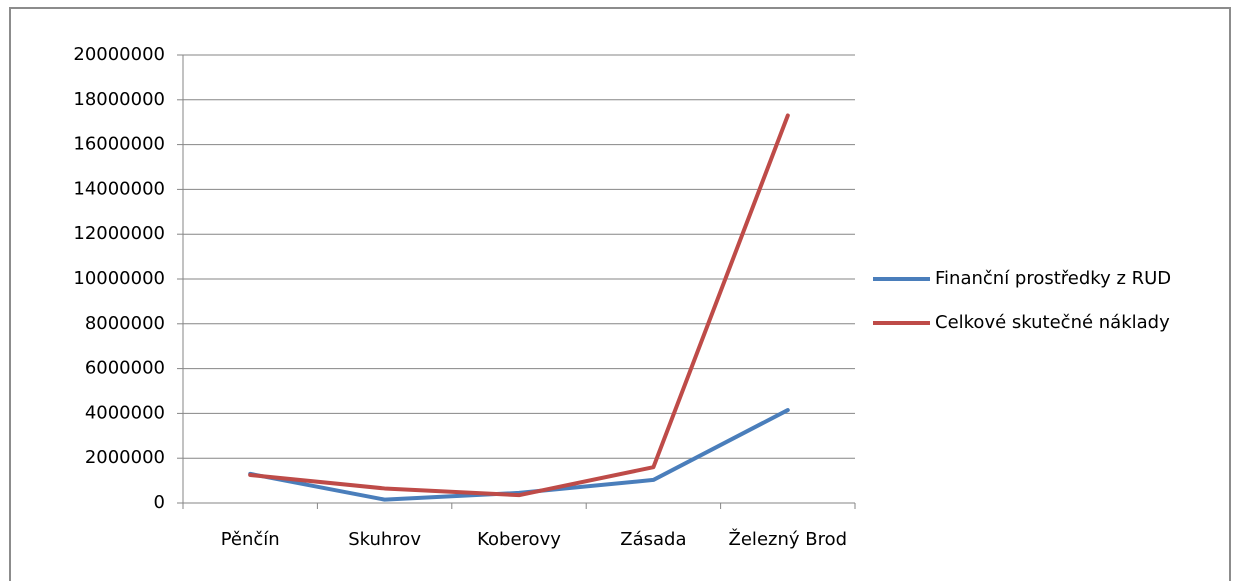 The width and height of the screenshot is (1233, 581). Describe the element at coordinates (119, 54) in the screenshot. I see `y-tick-label: 20000000` at that location.